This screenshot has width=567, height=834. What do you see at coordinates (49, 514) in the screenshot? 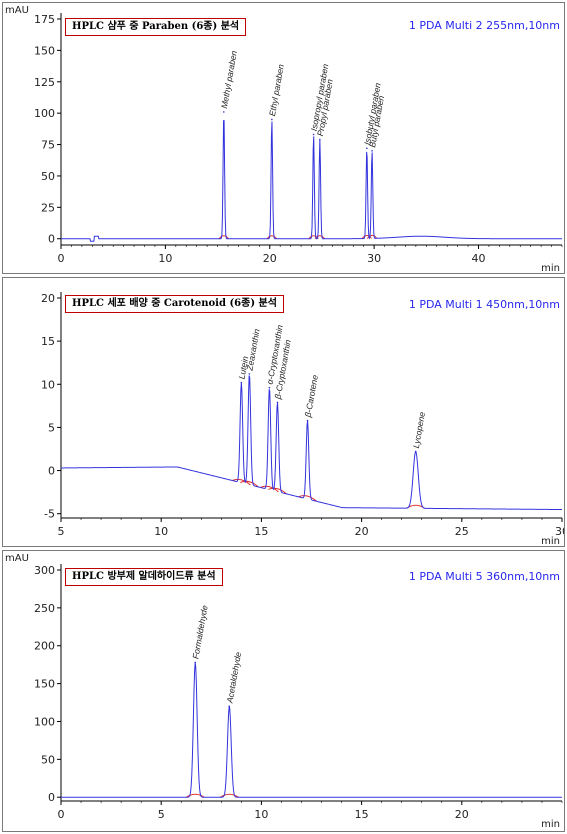
I see `y-tick-label: -5` at bounding box center [49, 514].